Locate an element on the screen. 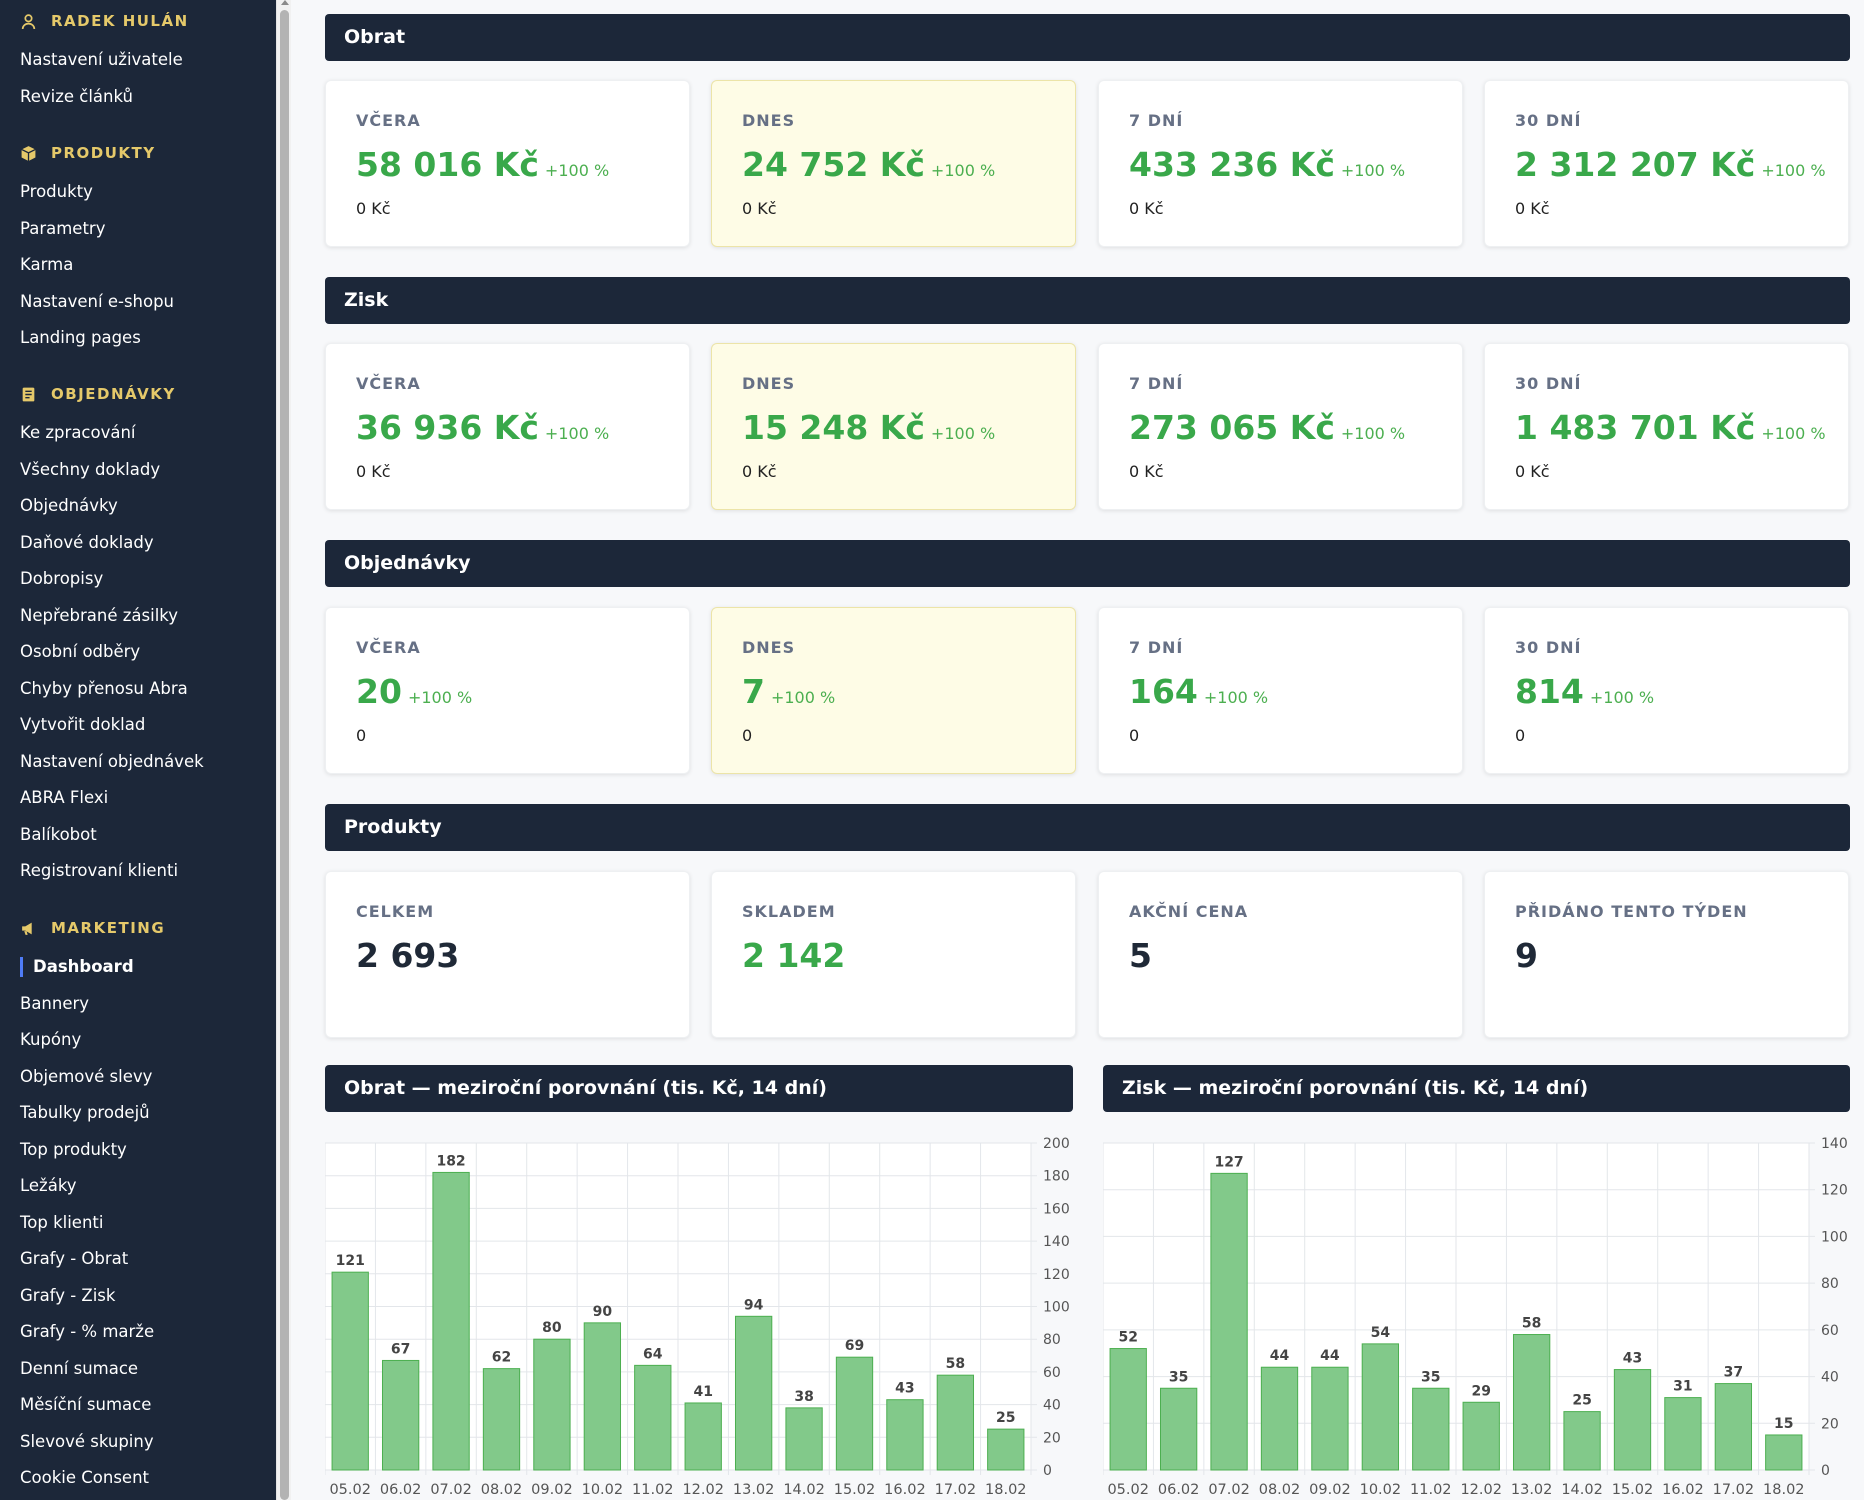  sidebar-item-bannery: Bannery is located at coordinates (55, 1003).